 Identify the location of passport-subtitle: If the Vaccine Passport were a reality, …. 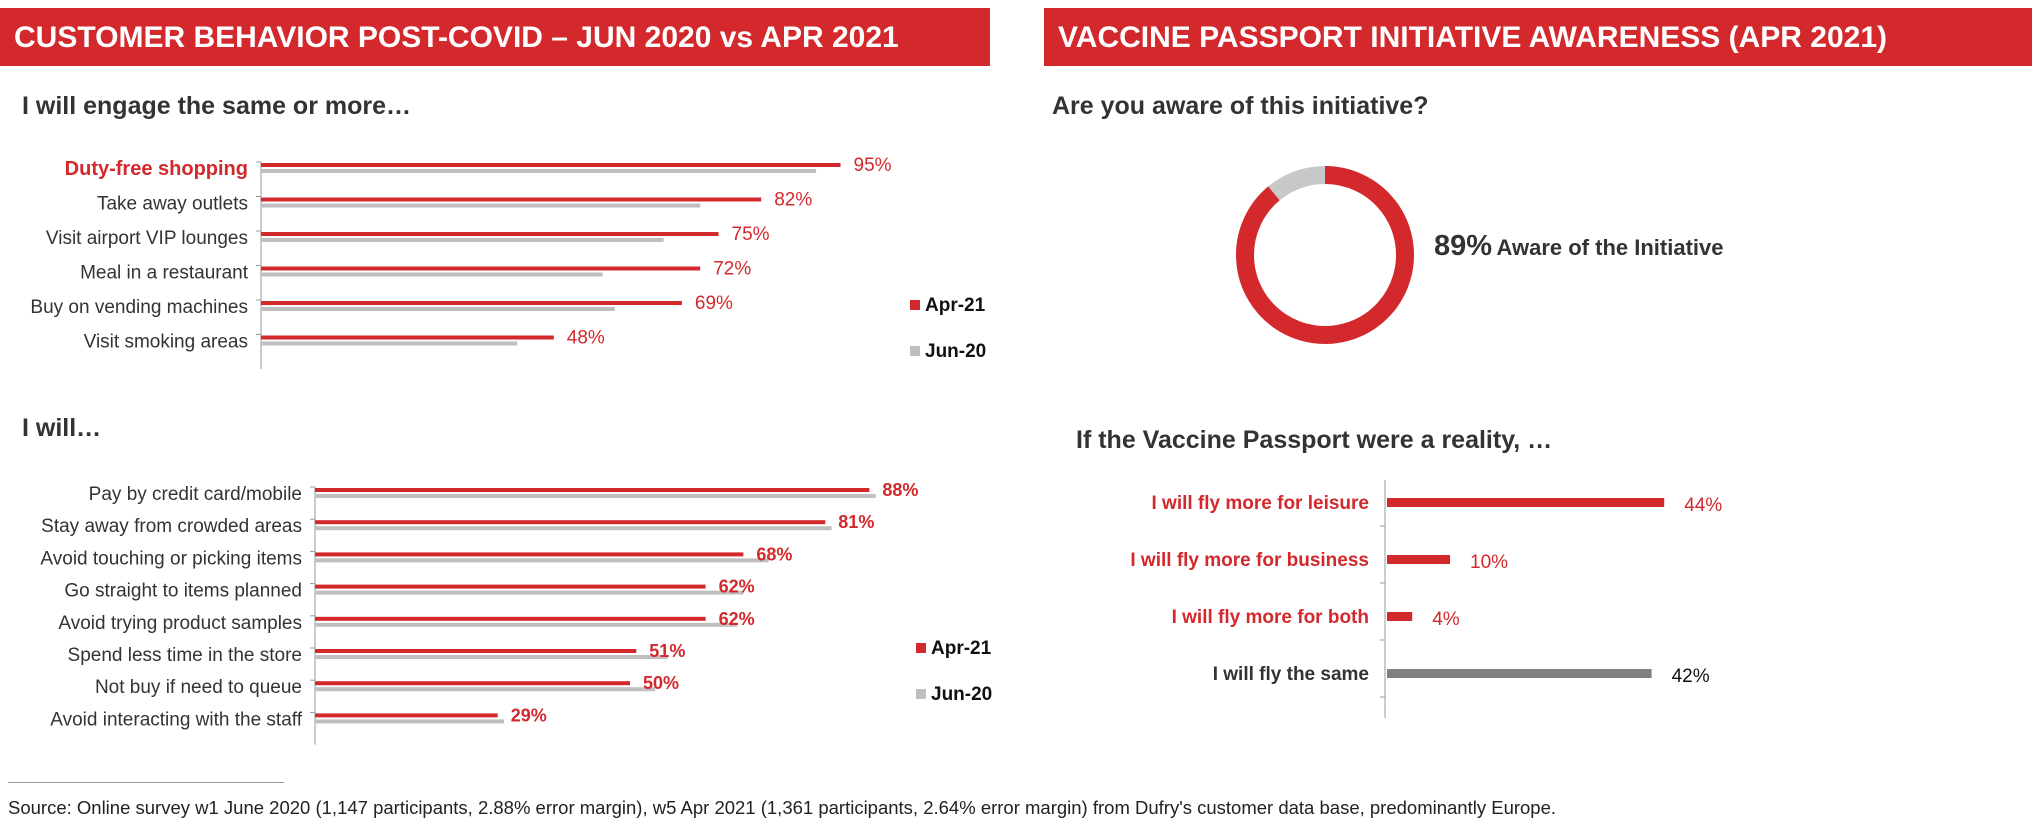
(1314, 440).